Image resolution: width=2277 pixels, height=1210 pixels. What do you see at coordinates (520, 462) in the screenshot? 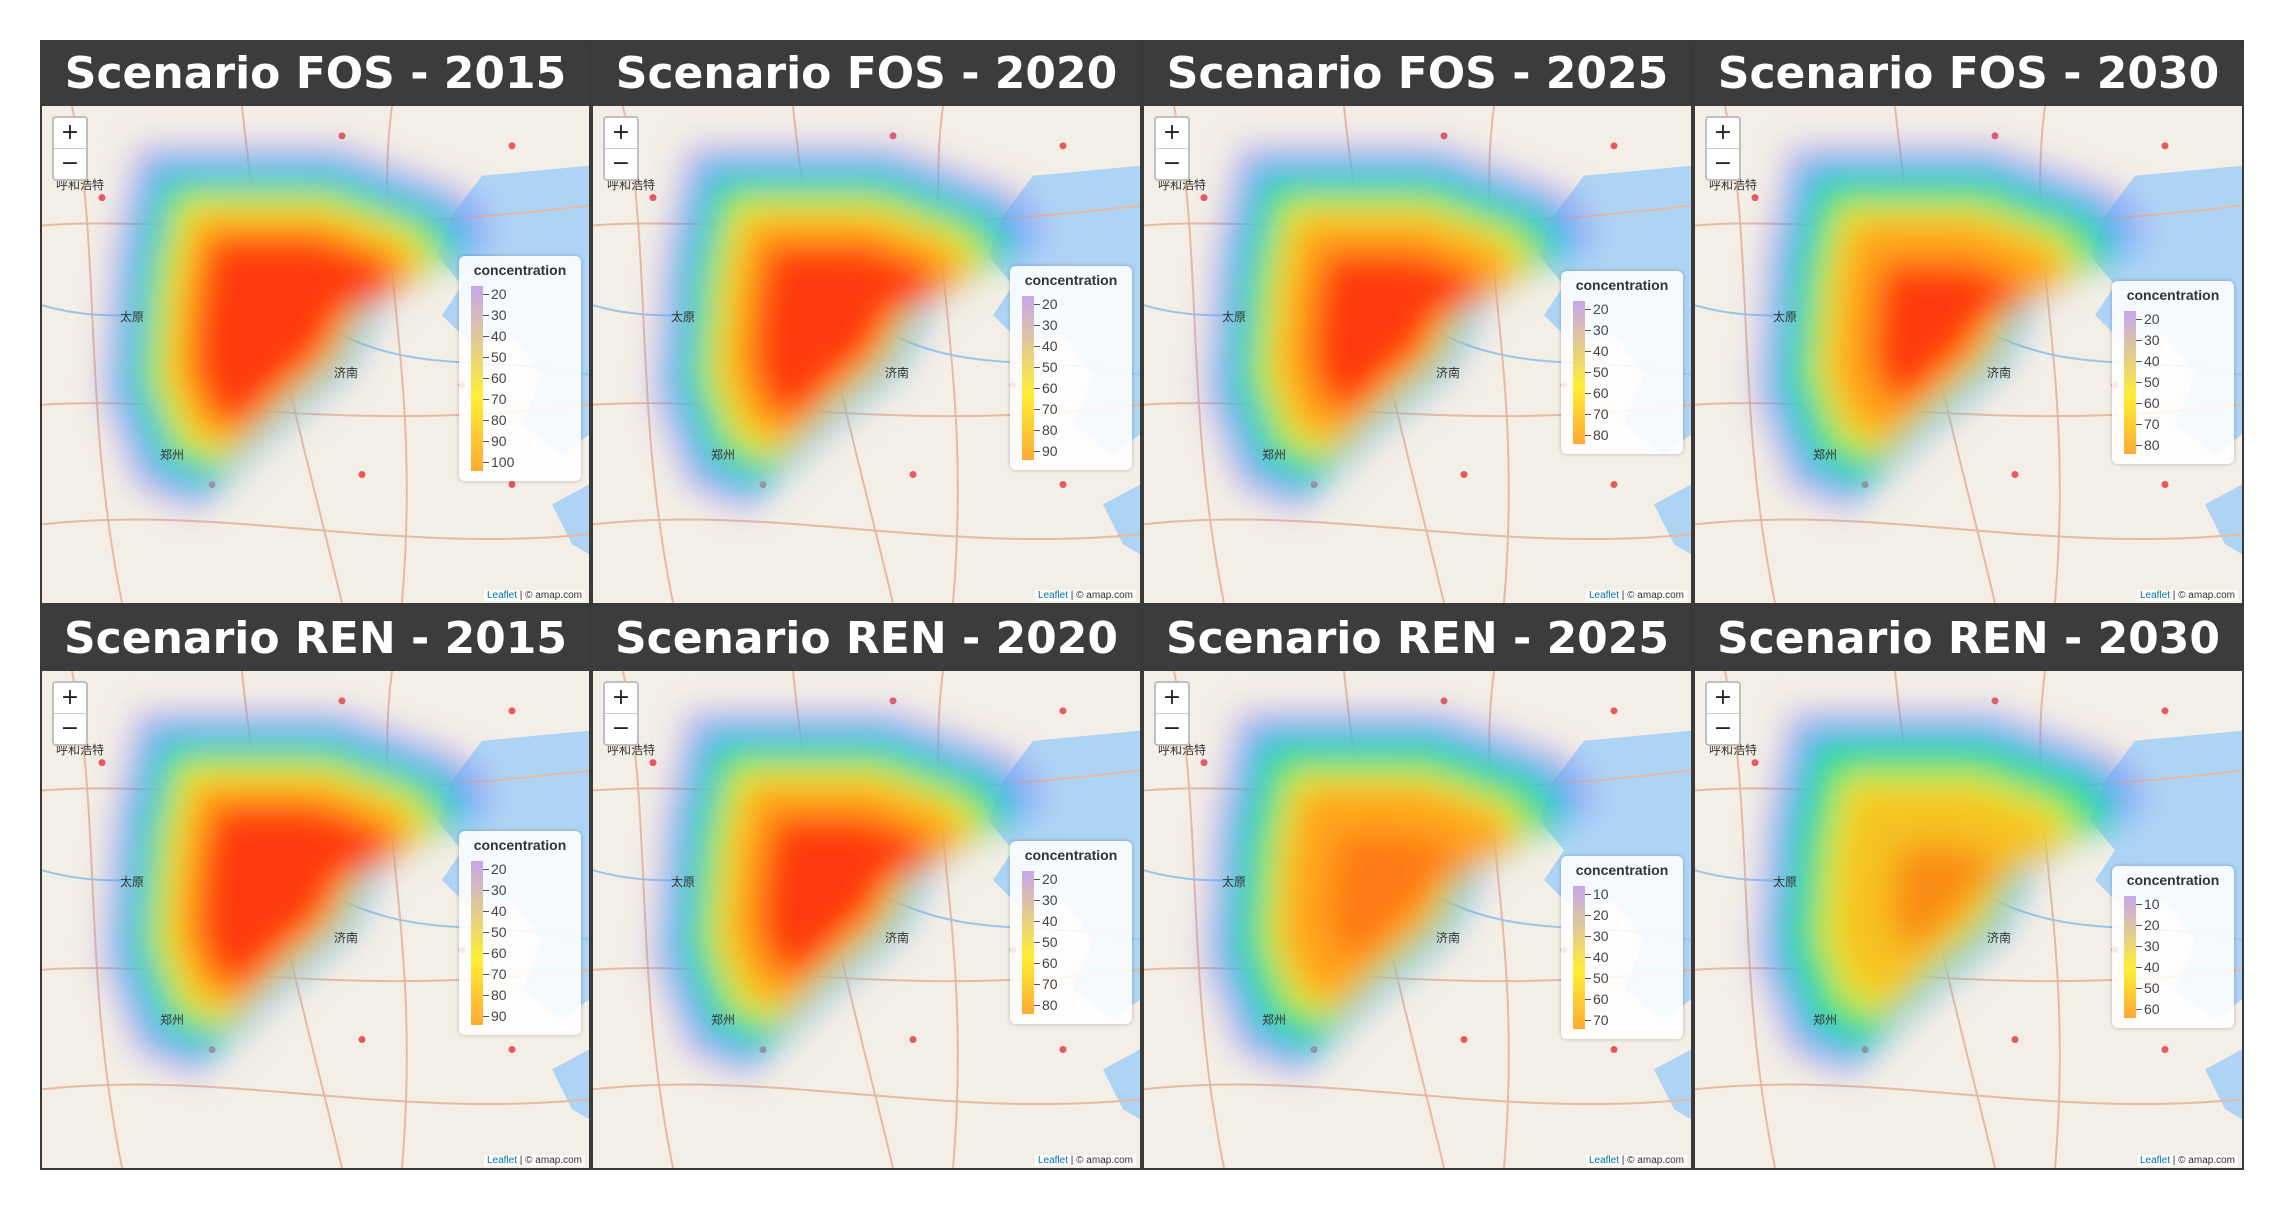
I see `legend-tick-label: 100` at bounding box center [520, 462].